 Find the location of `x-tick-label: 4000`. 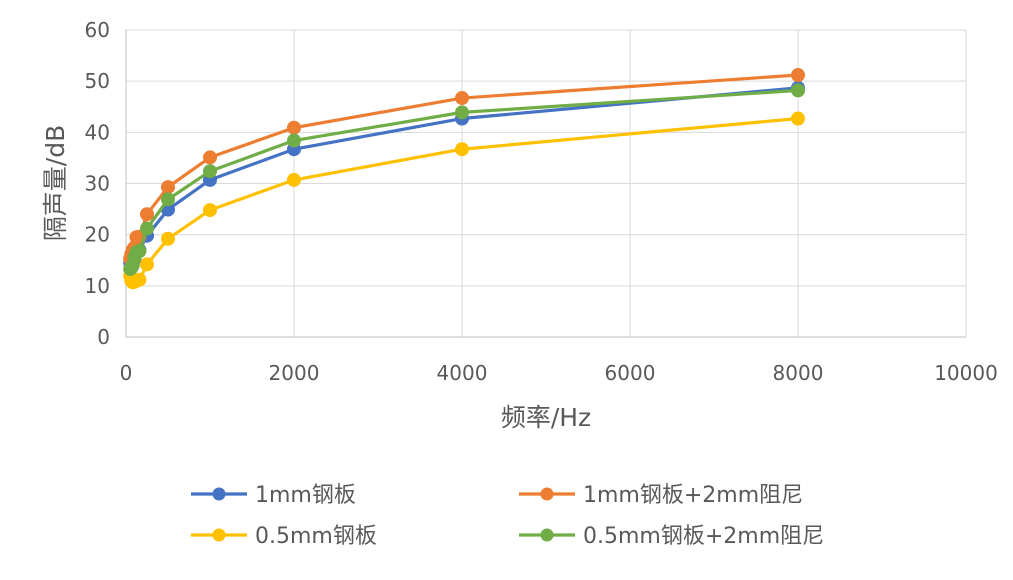

x-tick-label: 4000 is located at coordinates (462, 373).